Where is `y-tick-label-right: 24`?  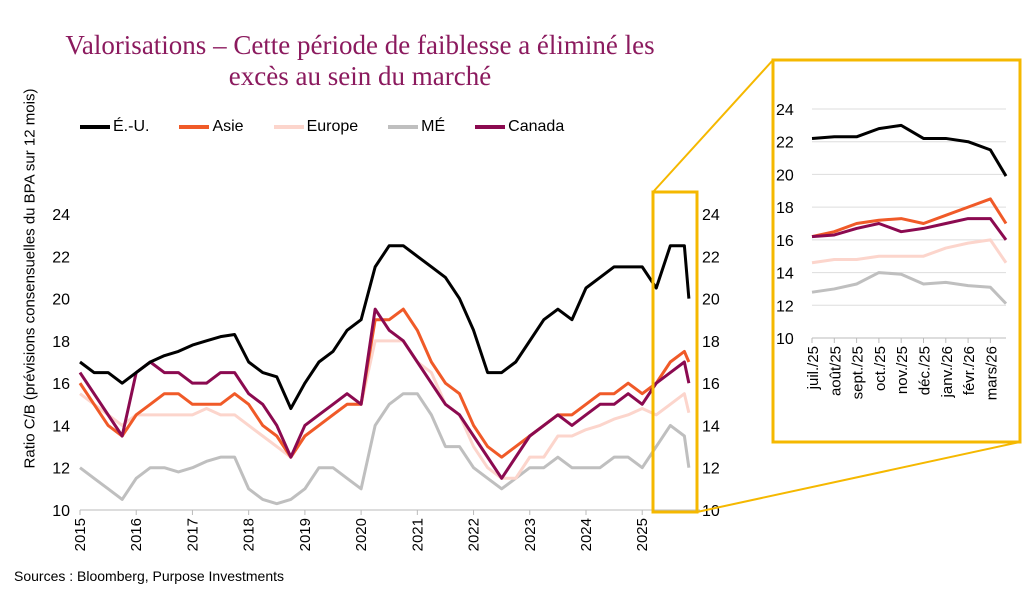 y-tick-label-right: 24 is located at coordinates (711, 215).